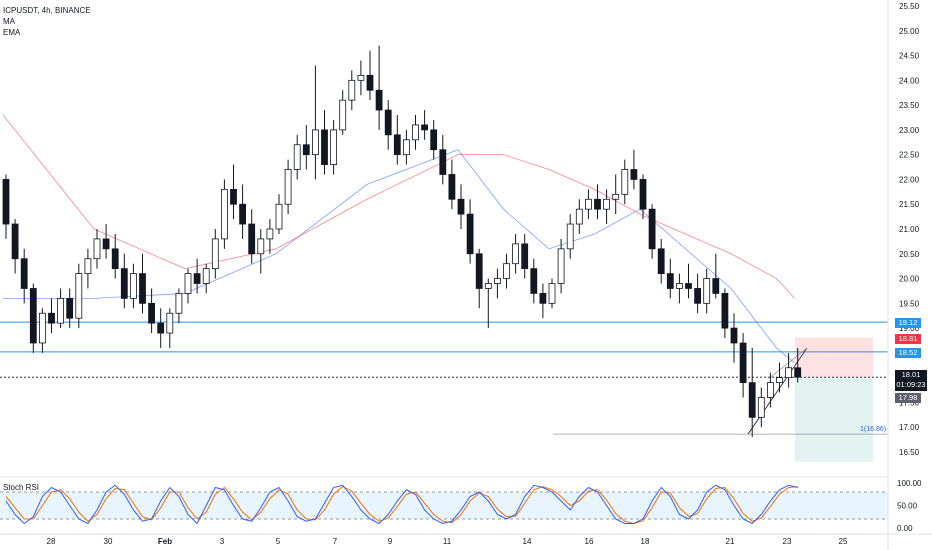  Describe the element at coordinates (908, 353) in the screenshot. I see `level-badge-lower: 18.52` at that location.